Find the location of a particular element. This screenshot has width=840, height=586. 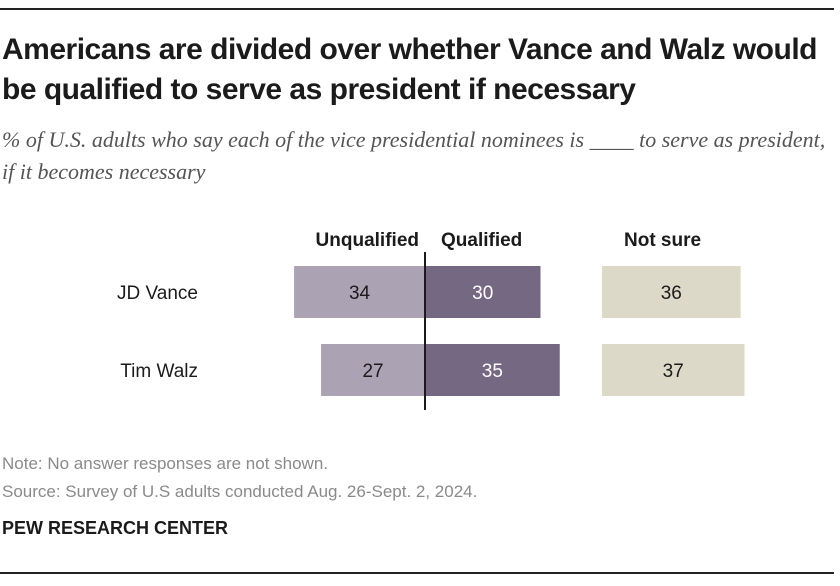

bar-unqualified-tim-walz is located at coordinates (373, 370).